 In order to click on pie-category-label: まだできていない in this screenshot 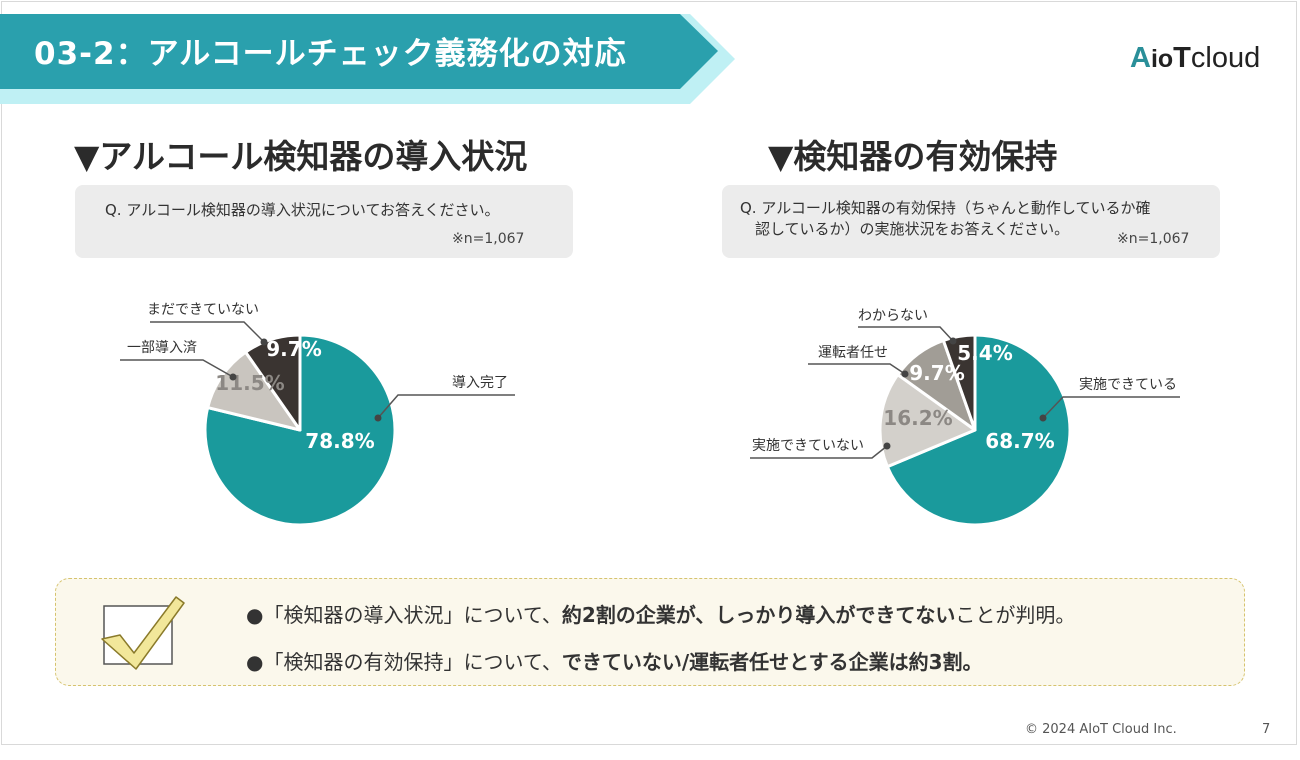, I will do `click(203, 310)`.